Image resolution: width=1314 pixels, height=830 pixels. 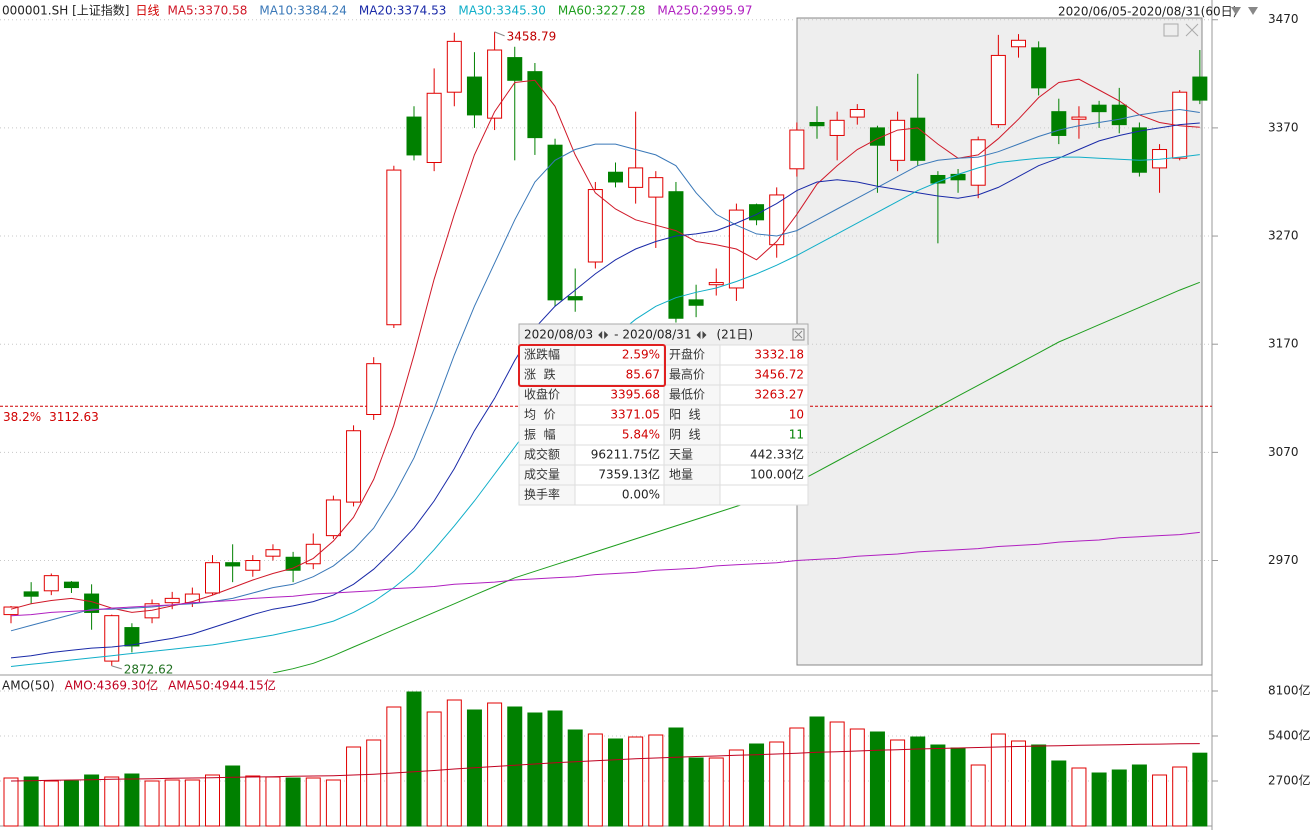 What do you see at coordinates (542, 454) in the screenshot?
I see `popup-label: 成交额` at bounding box center [542, 454].